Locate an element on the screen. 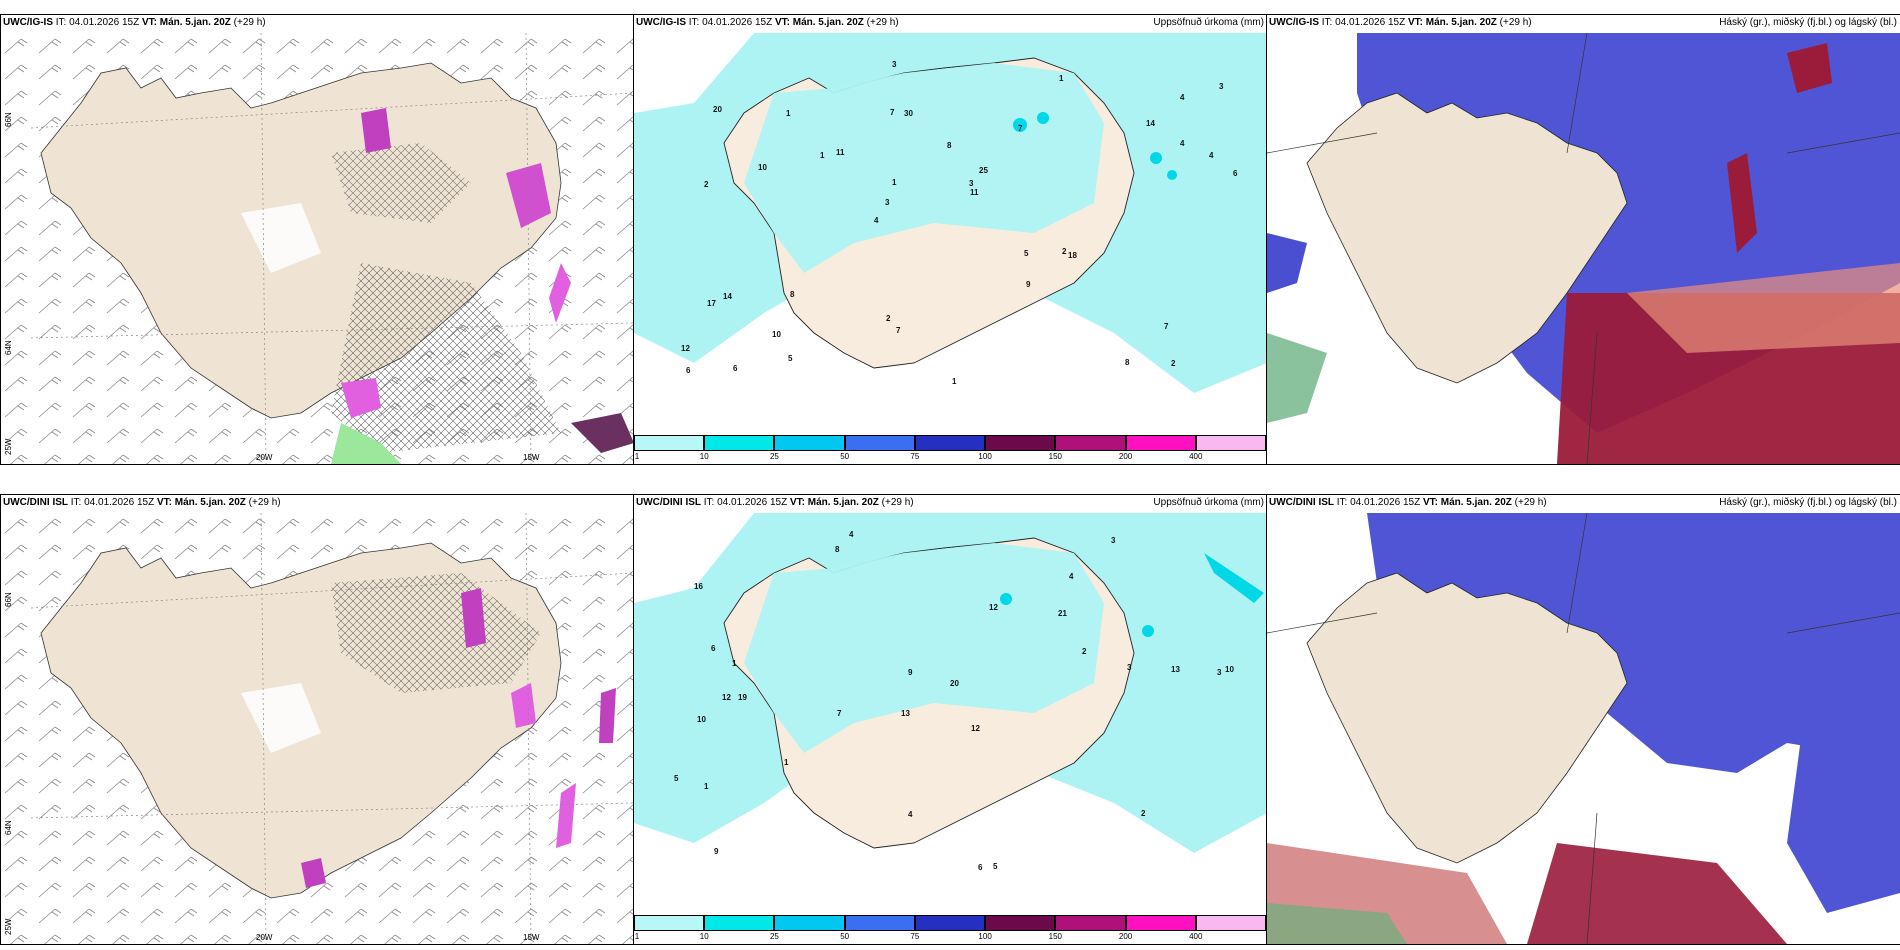  colorbar-label: 75 is located at coordinates (915, 456).